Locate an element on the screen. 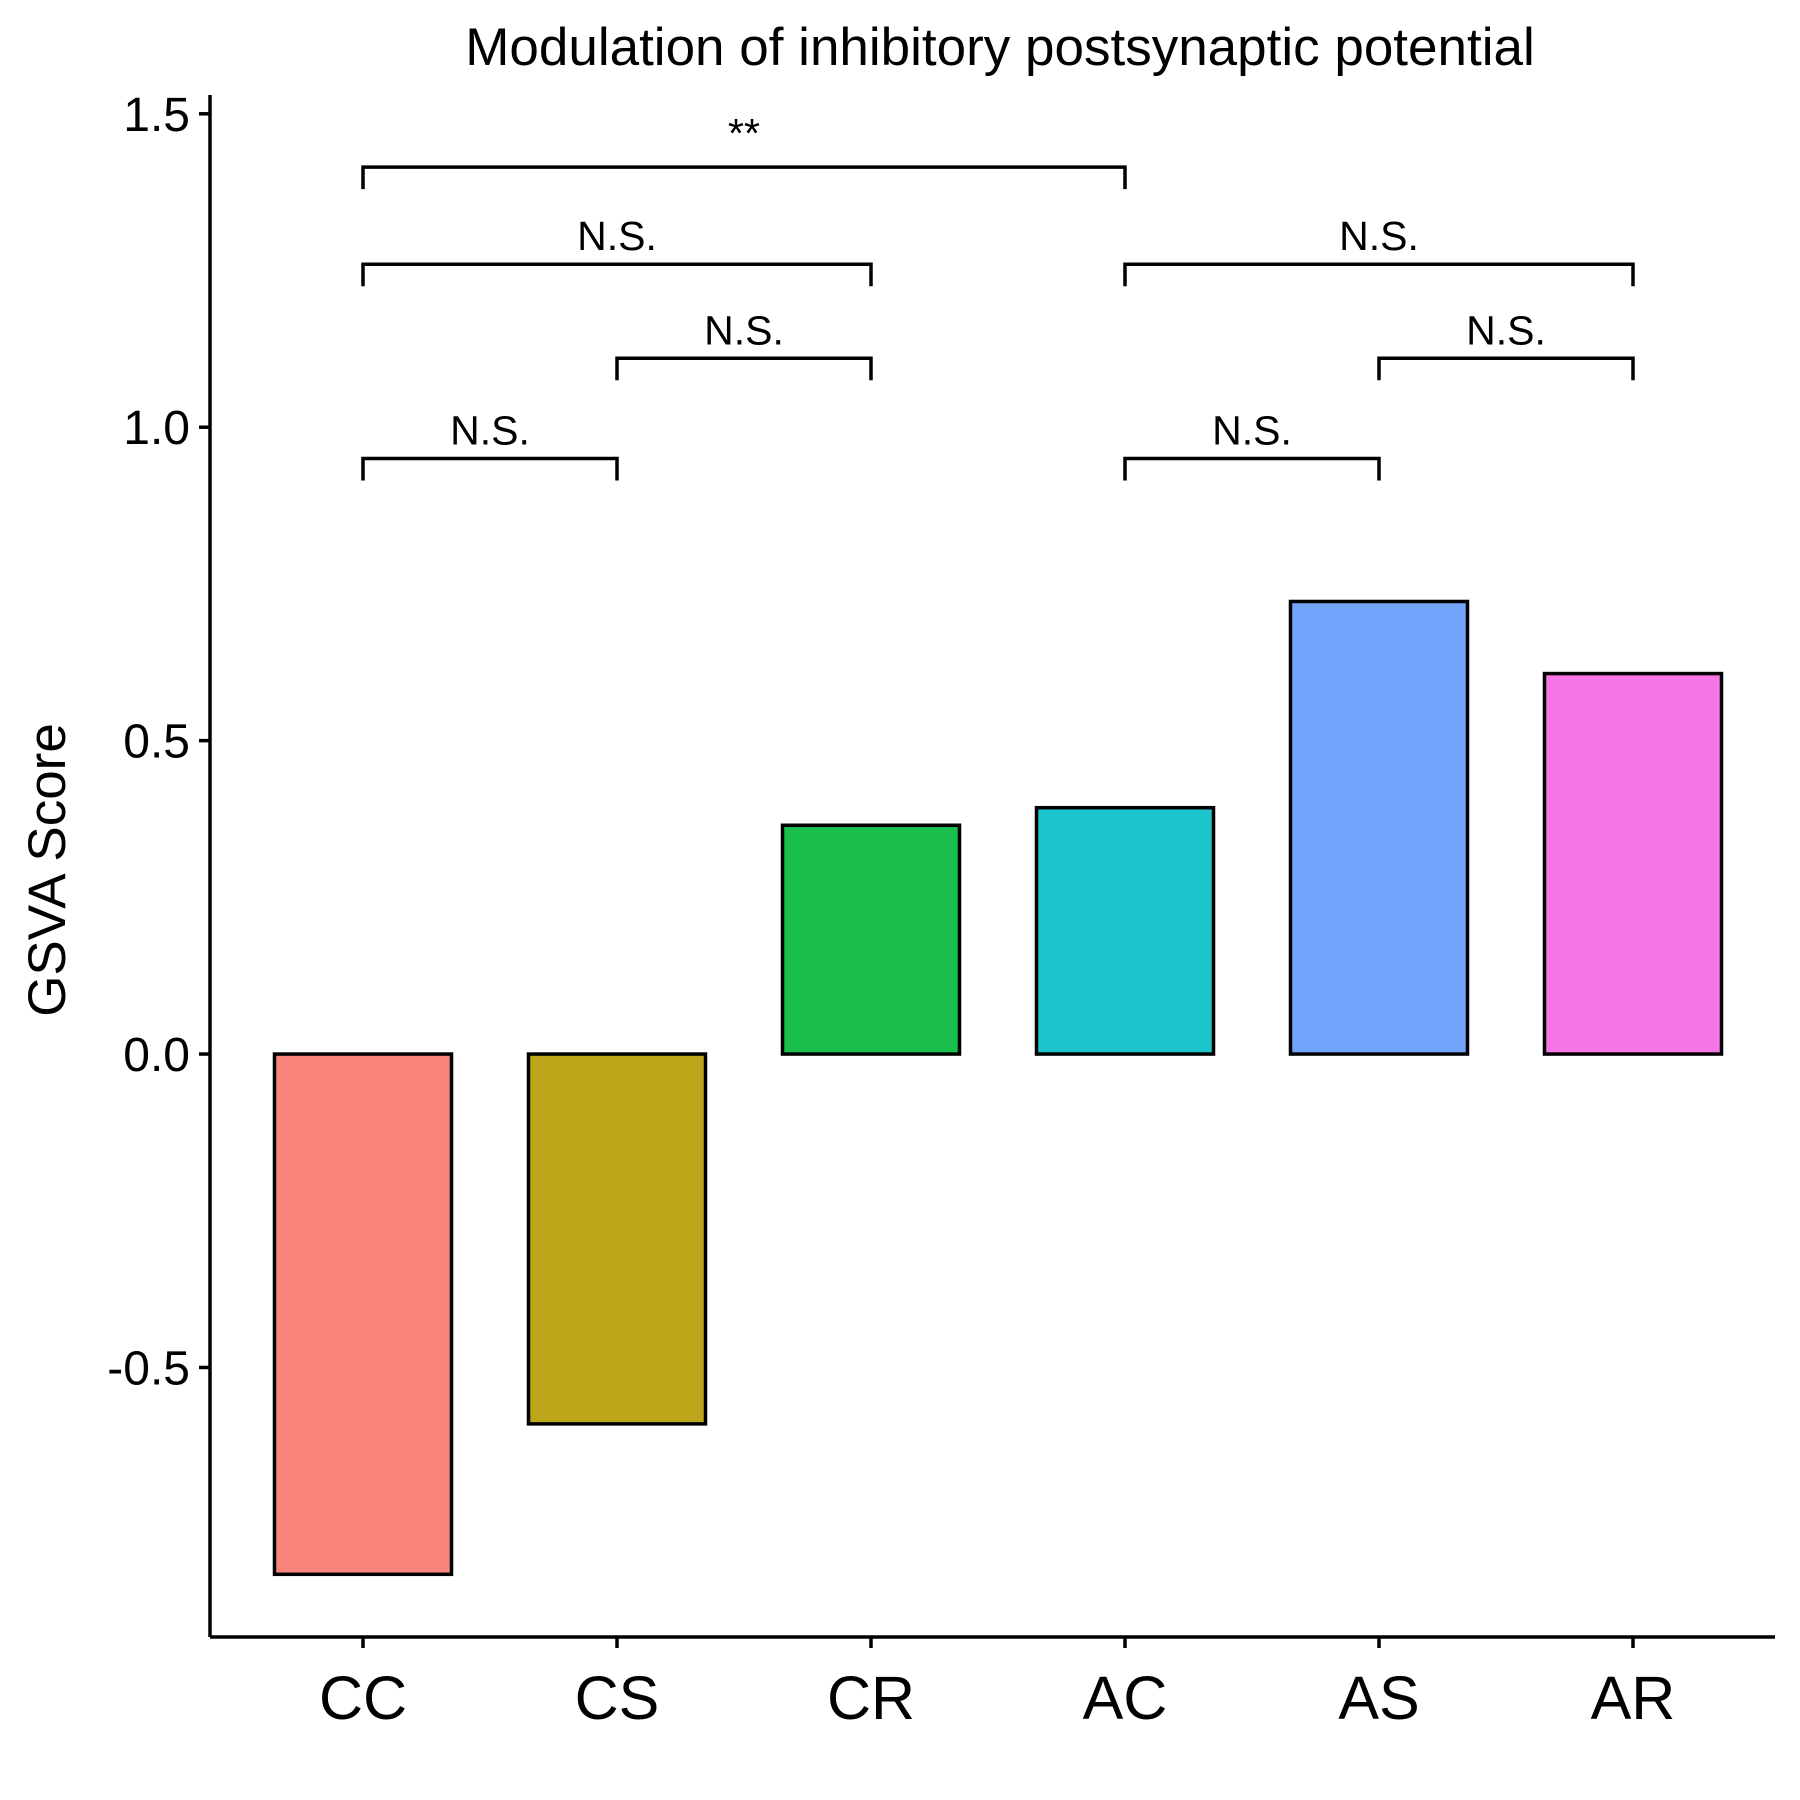  x-tick-label: CC is located at coordinates (363, 1698).